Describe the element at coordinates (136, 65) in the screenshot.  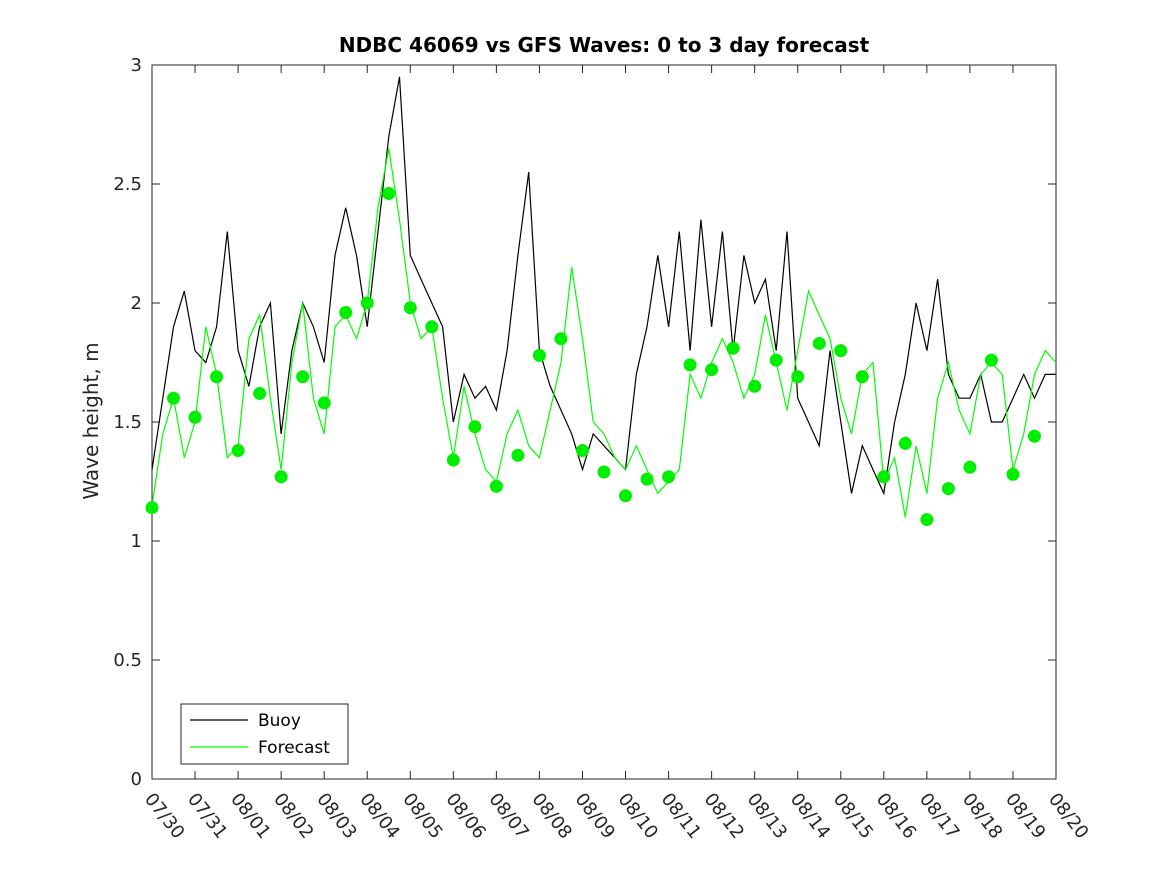
I see `y-tick-label: 3` at that location.